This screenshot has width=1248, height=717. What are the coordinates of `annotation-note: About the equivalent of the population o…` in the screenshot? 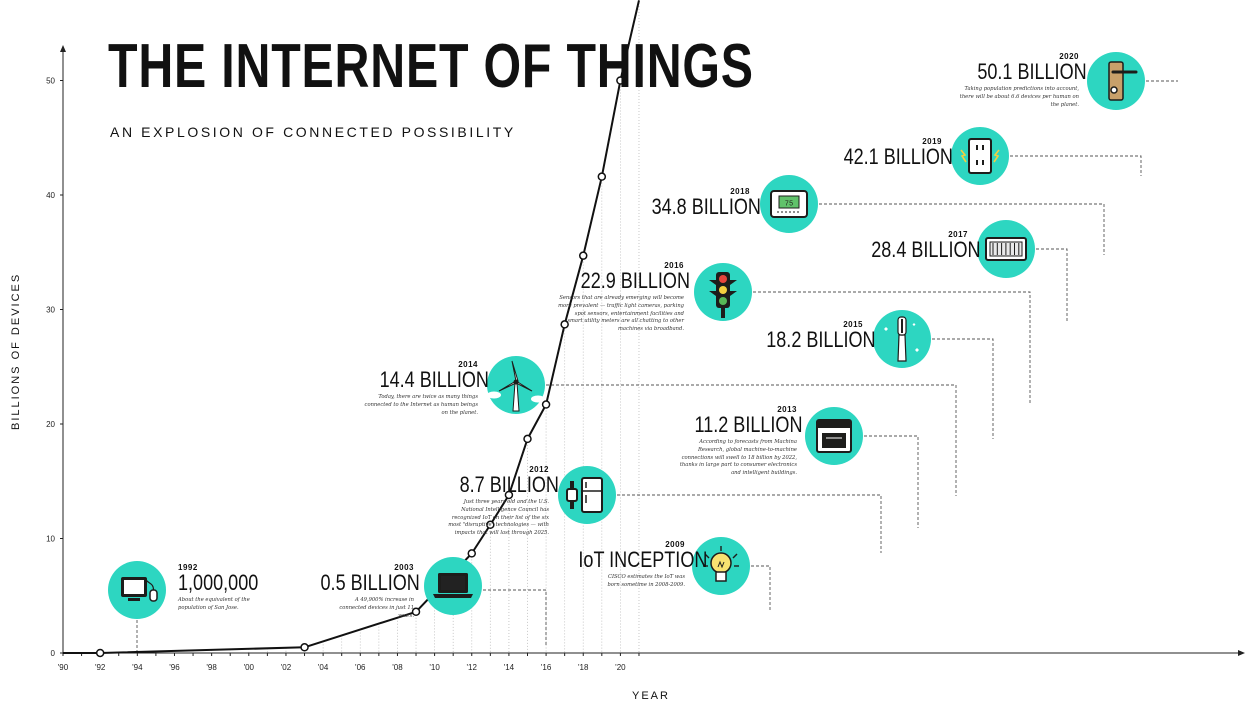 It's located at (214, 604).